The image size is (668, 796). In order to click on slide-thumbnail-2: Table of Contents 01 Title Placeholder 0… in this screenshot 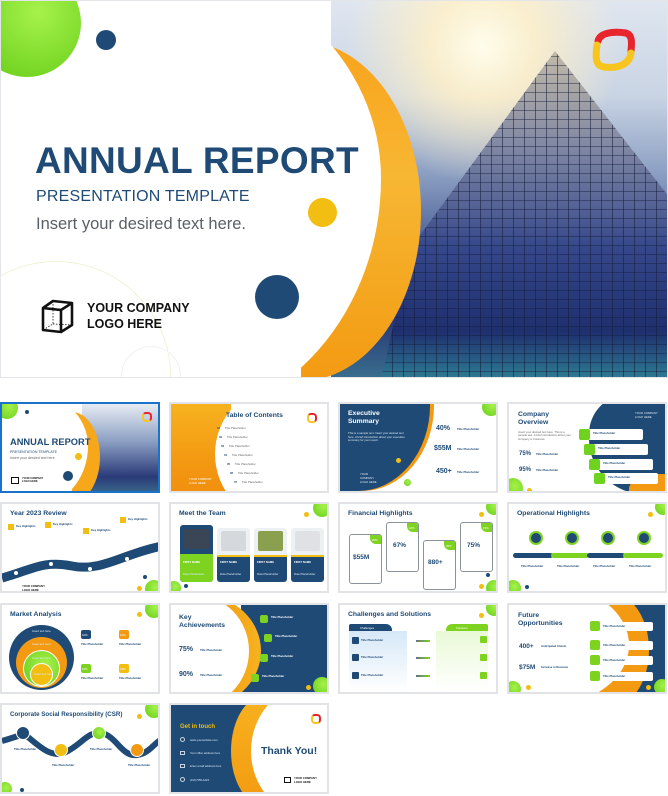, I will do `click(249, 447)`.